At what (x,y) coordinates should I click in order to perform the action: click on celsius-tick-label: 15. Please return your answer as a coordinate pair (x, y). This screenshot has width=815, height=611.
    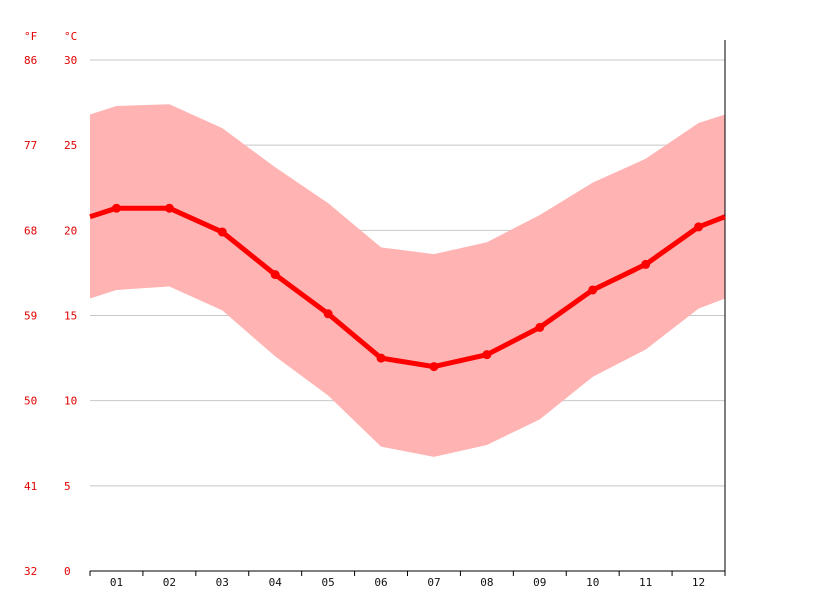
    Looking at the image, I should click on (70, 316).